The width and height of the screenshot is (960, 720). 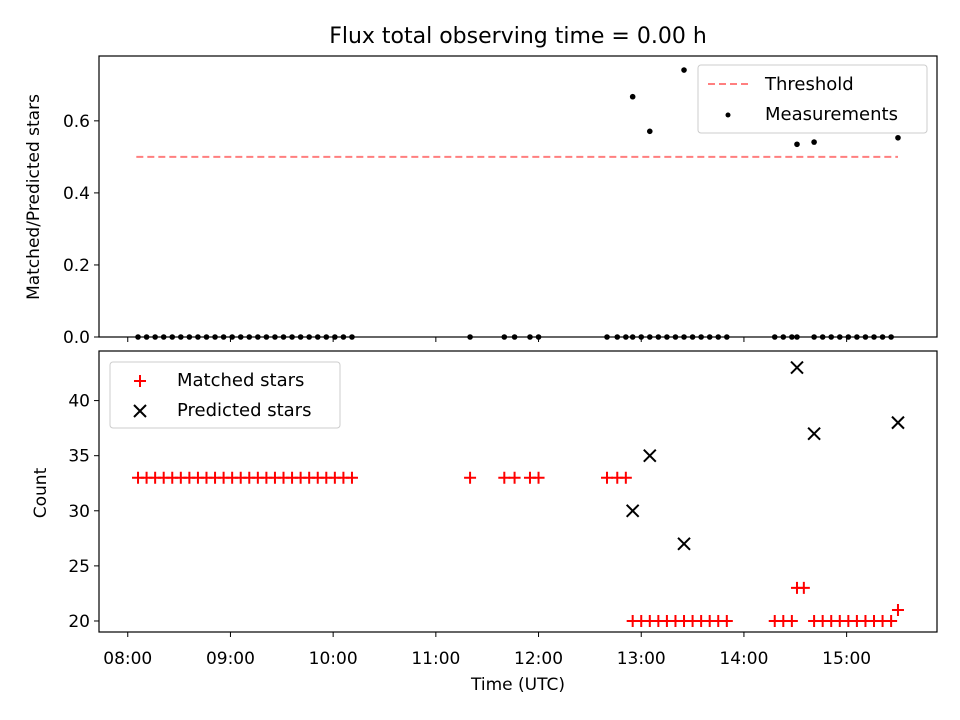 What do you see at coordinates (79, 402) in the screenshot?
I see `y-tick-label: 40` at bounding box center [79, 402].